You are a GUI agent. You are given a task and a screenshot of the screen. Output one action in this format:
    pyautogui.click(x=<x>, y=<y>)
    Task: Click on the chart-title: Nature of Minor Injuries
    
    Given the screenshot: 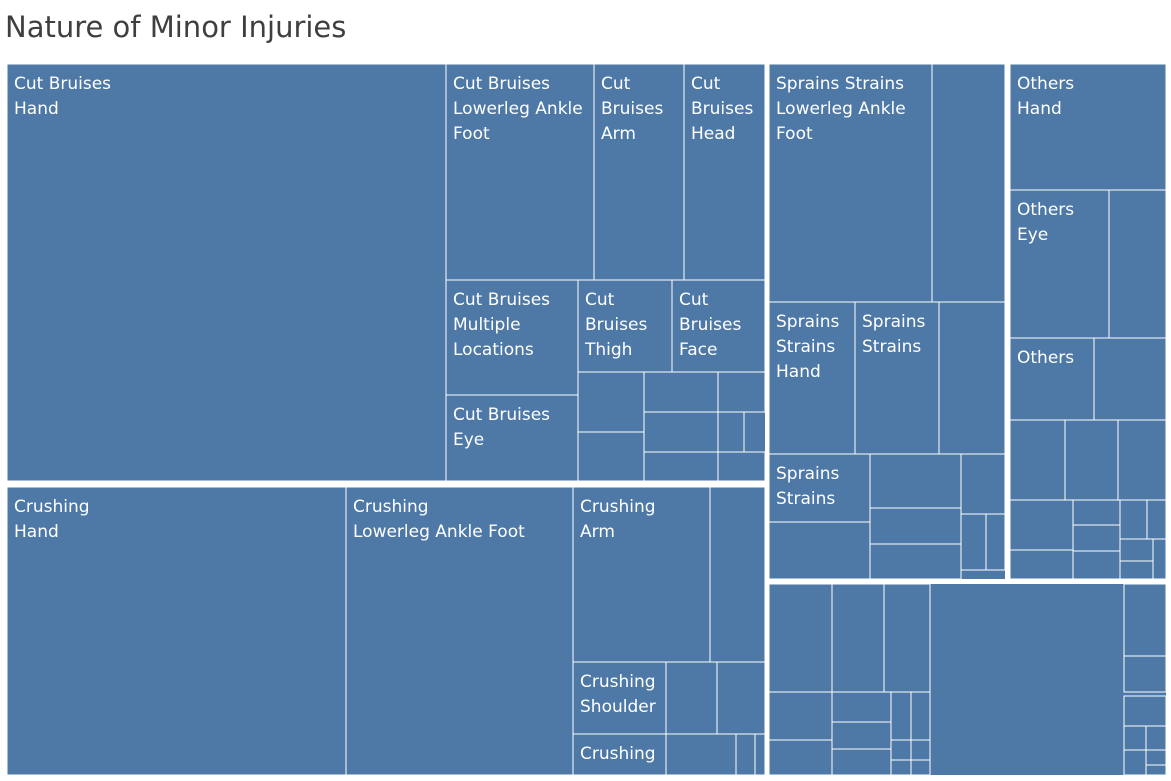 What is the action you would take?
    pyautogui.click(x=176, y=27)
    